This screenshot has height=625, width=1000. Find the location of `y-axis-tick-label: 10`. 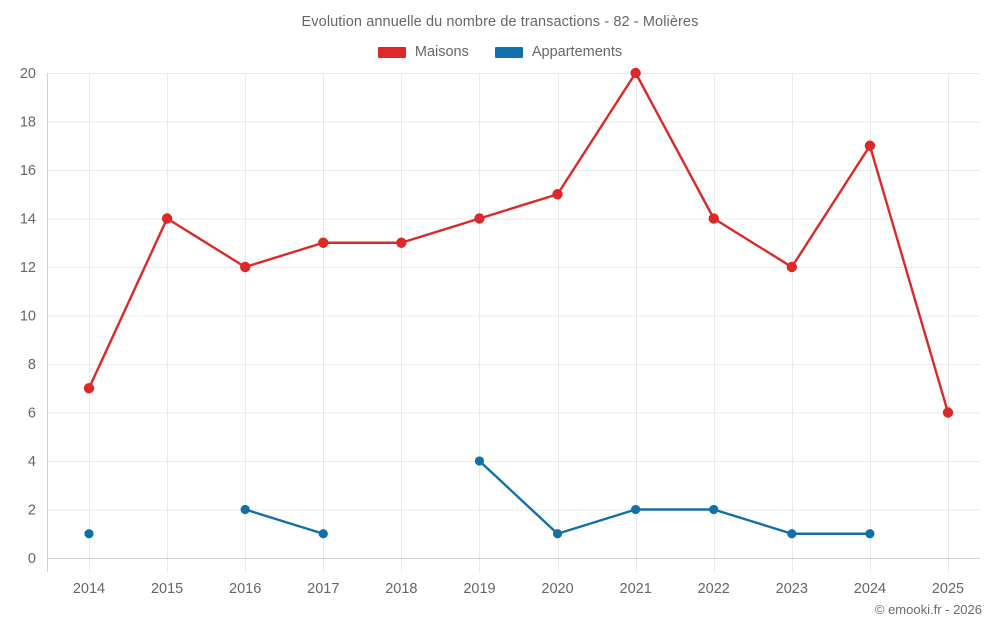

y-axis-tick-label: 10 is located at coordinates (28, 317).